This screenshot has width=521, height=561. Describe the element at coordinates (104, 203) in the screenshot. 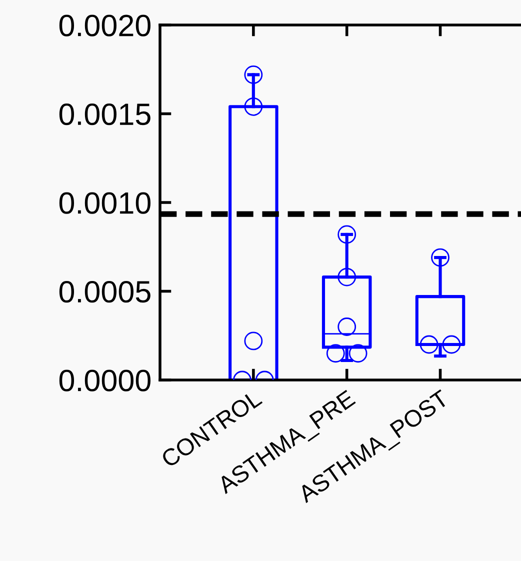

I see `y-tick-label: 0.0010` at that location.